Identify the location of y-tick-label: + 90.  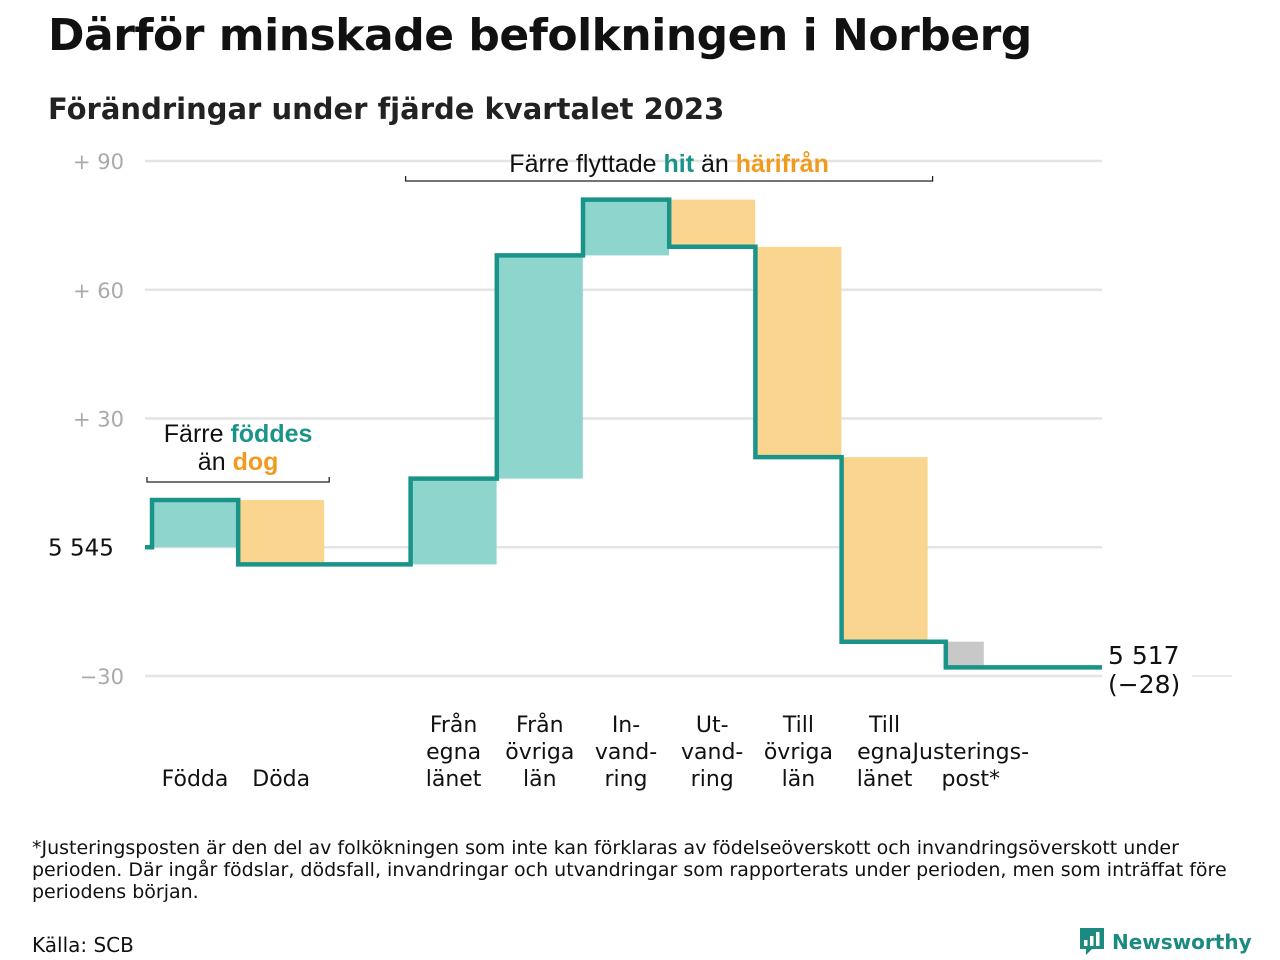
(98, 162).